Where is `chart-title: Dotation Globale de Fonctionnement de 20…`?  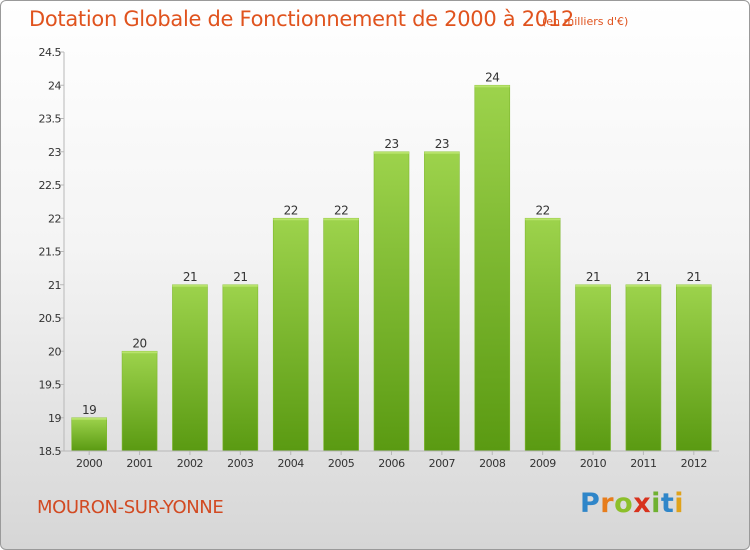
chart-title: Dotation Globale de Fonctionnement de 20… is located at coordinates (301, 19).